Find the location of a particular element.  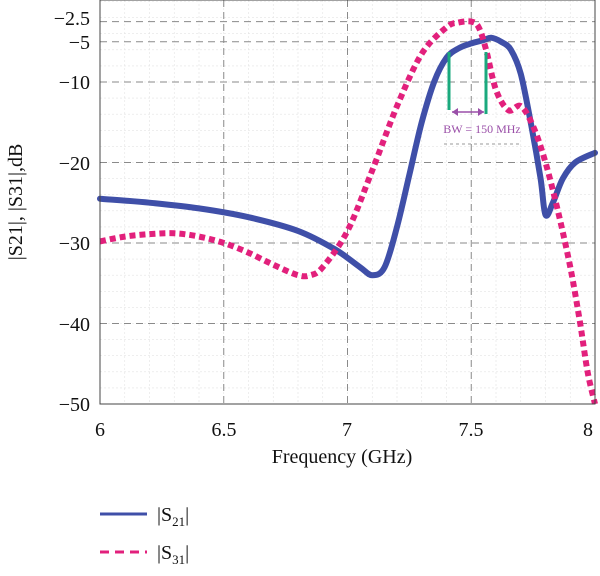

x-axis-ticks: 6 6.5 7 7.5 8 is located at coordinates (344, 430).